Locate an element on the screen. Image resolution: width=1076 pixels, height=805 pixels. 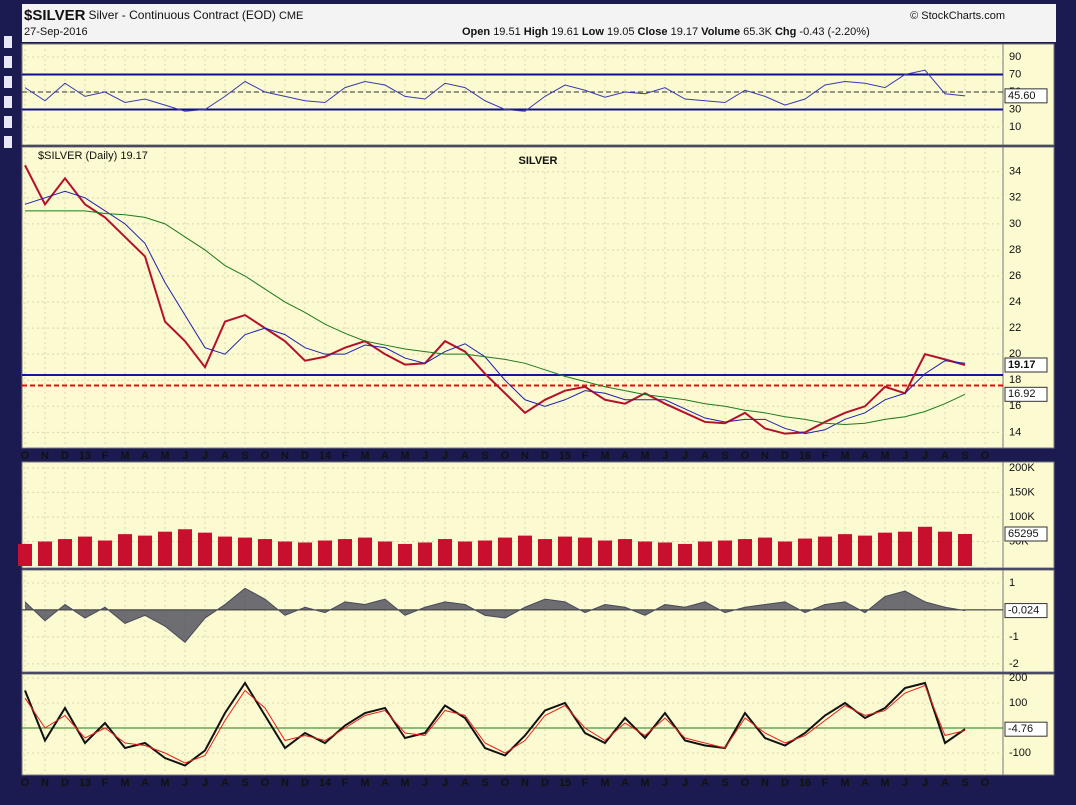
last-value-label: -0.024 is located at coordinates (1023, 610).